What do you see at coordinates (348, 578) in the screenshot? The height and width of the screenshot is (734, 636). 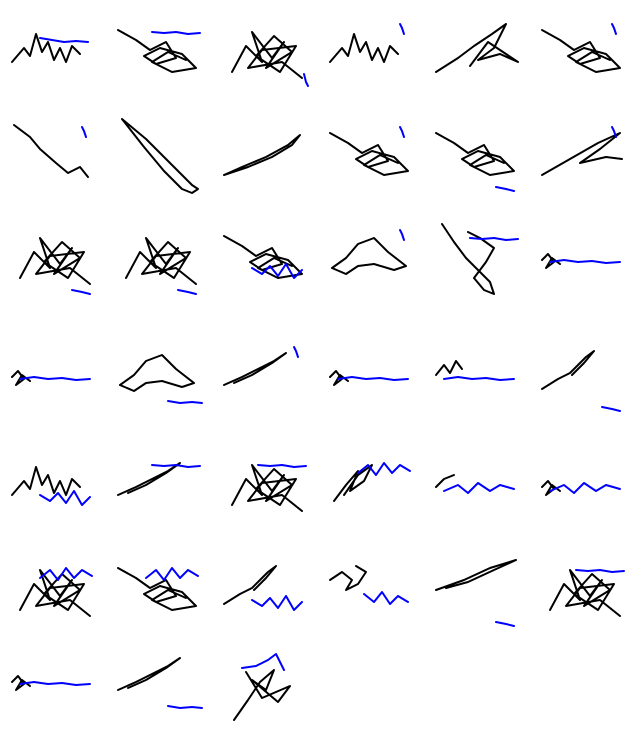 I see `trajectory-34-path` at bounding box center [348, 578].